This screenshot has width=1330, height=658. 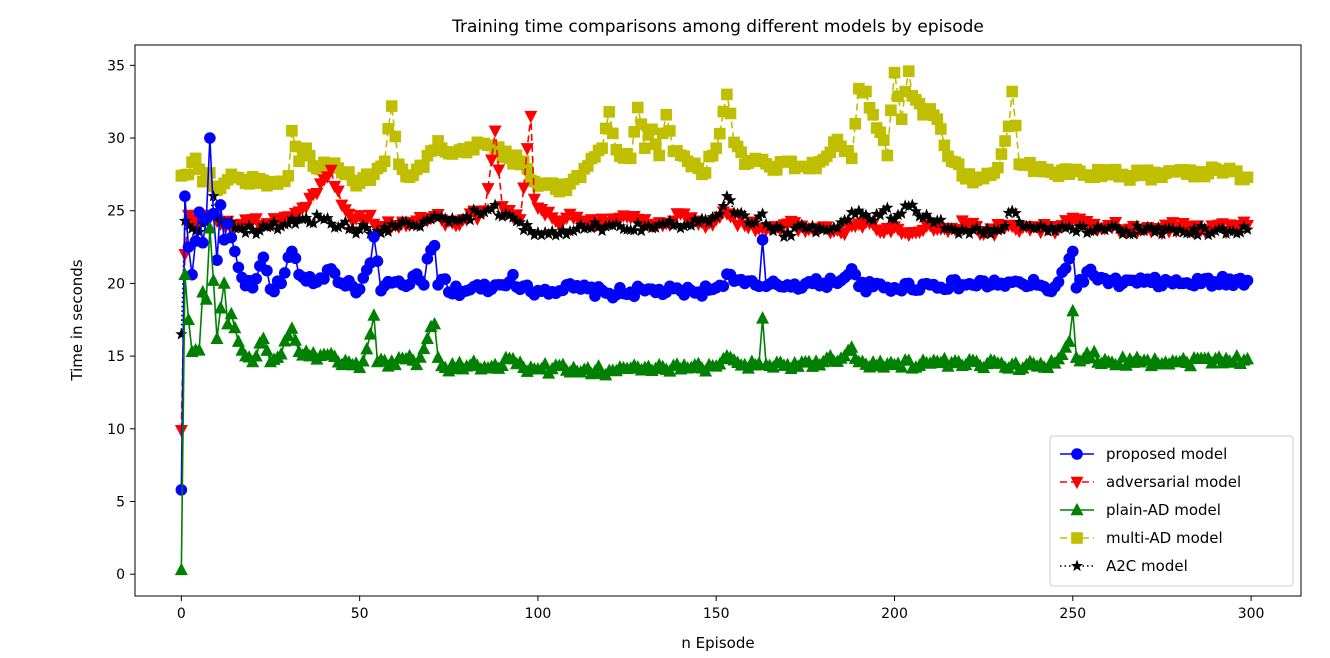 What do you see at coordinates (1143, 454) in the screenshot?
I see `legend-item: proposed model` at bounding box center [1143, 454].